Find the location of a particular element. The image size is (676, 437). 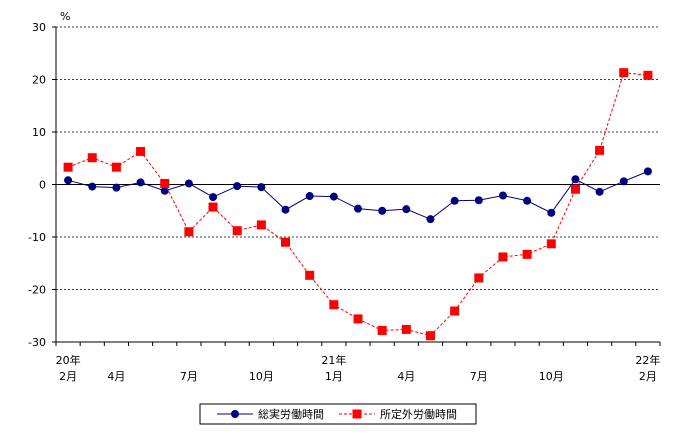

y-tick-label: -20 is located at coordinates (37, 290).